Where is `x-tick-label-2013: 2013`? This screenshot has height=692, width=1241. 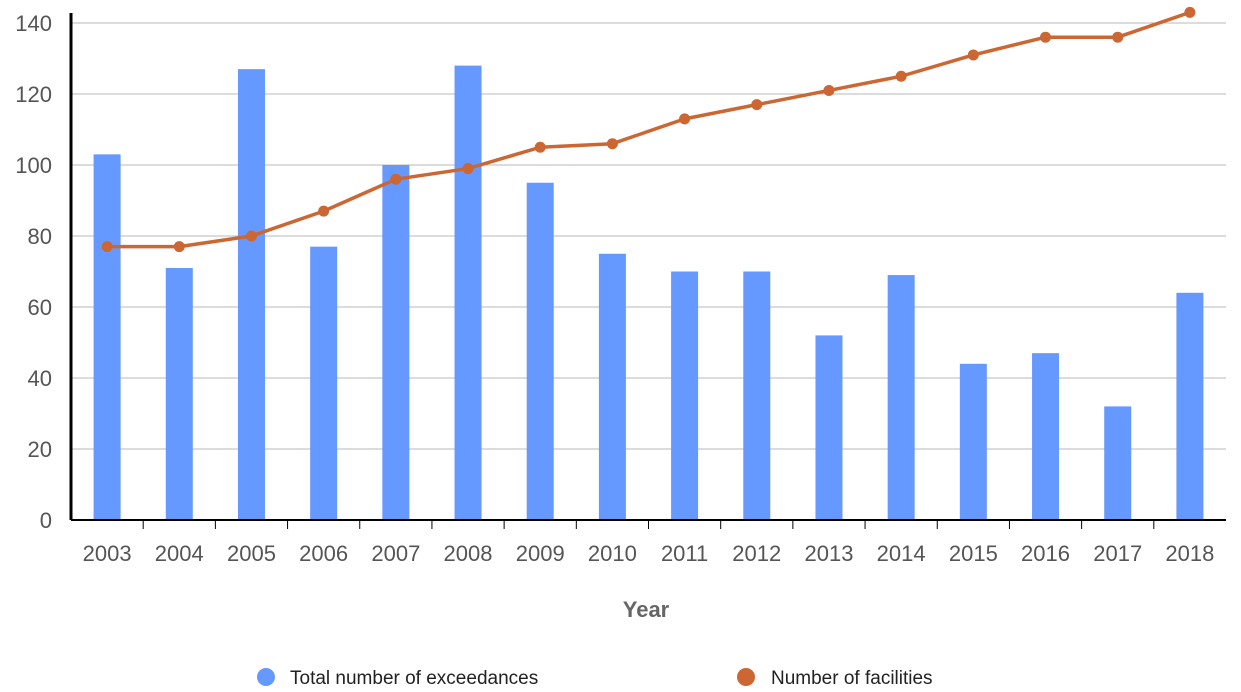
x-tick-label-2013: 2013 is located at coordinates (828, 553).